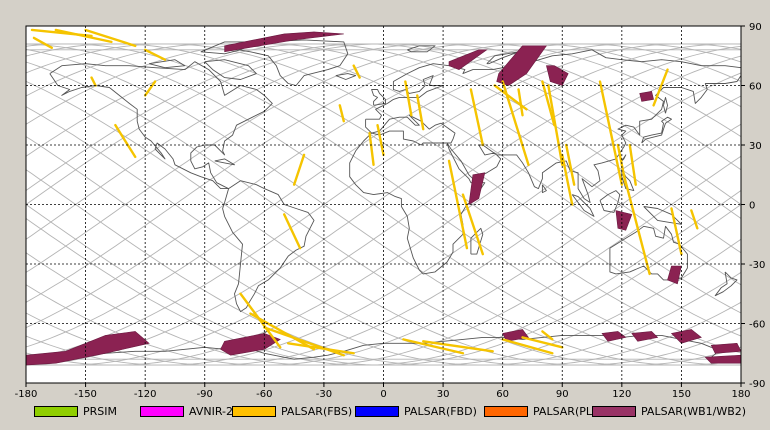 The height and width of the screenshot is (430, 770). Describe the element at coordinates (656, 130) in the screenshot. I see `coastline-japan` at that location.